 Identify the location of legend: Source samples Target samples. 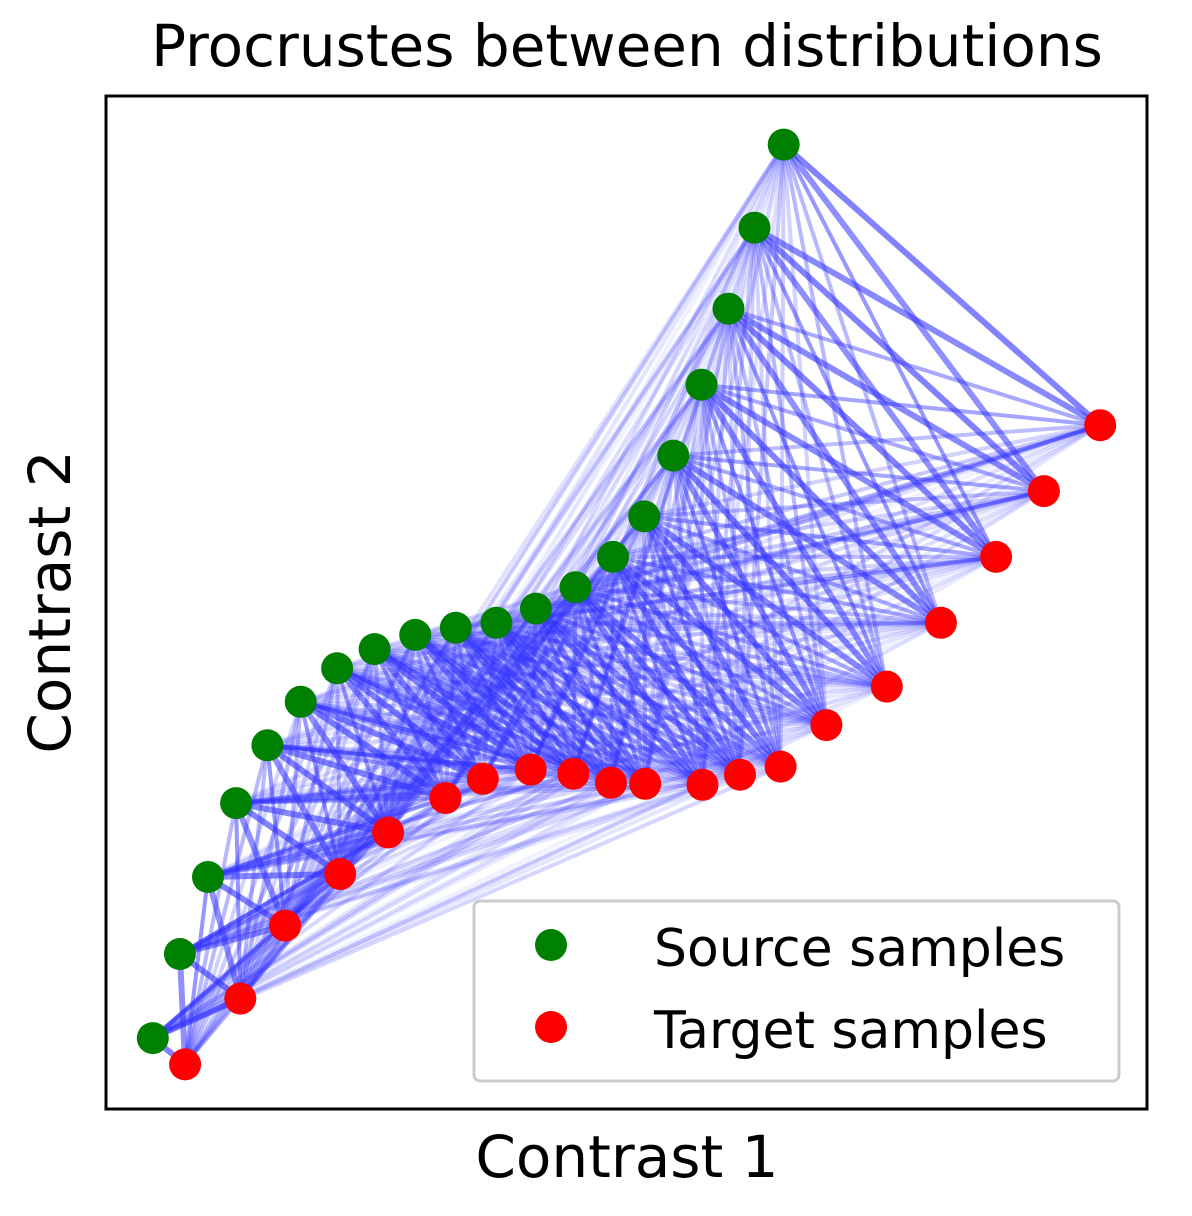
(796, 991).